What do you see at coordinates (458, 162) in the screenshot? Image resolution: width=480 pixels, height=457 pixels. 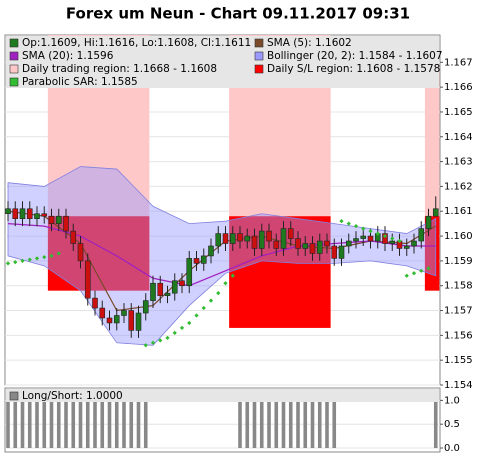 I see `y-tick-label: 1.163` at bounding box center [458, 162].